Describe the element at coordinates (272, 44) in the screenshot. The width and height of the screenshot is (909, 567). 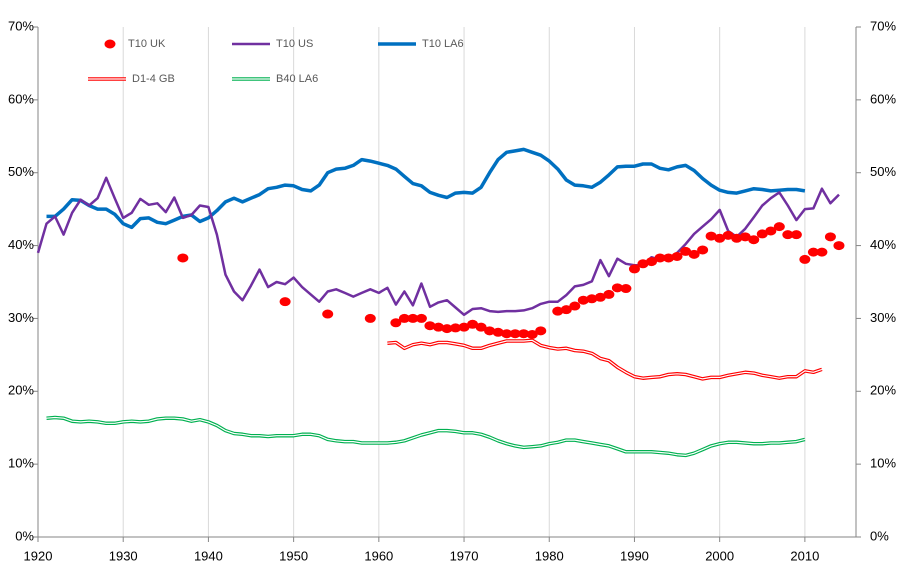
I see `legend-item: T10 US` at that location.